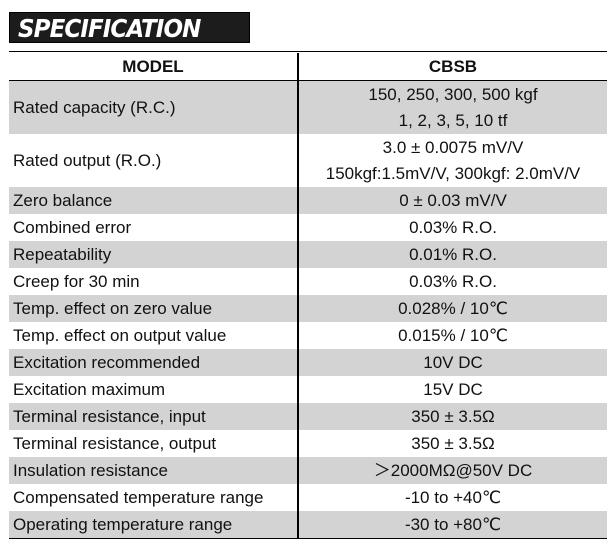 The image size is (615, 553). What do you see at coordinates (452, 67) in the screenshot?
I see `header-model-value: CBSB` at bounding box center [452, 67].